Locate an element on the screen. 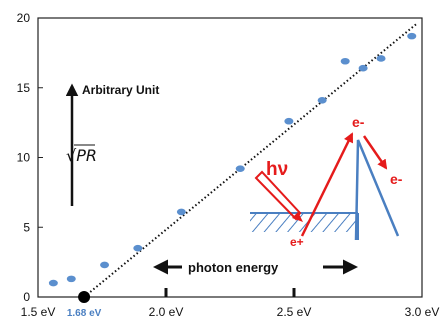  valence-band-hatch is located at coordinates (304, 222).